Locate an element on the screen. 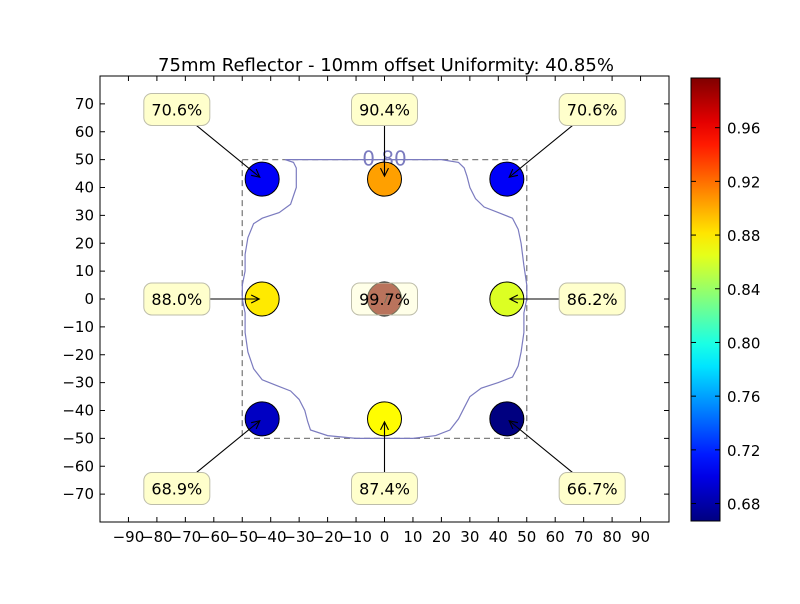  colorbar-tick-label: 0.72 is located at coordinates (743, 451).